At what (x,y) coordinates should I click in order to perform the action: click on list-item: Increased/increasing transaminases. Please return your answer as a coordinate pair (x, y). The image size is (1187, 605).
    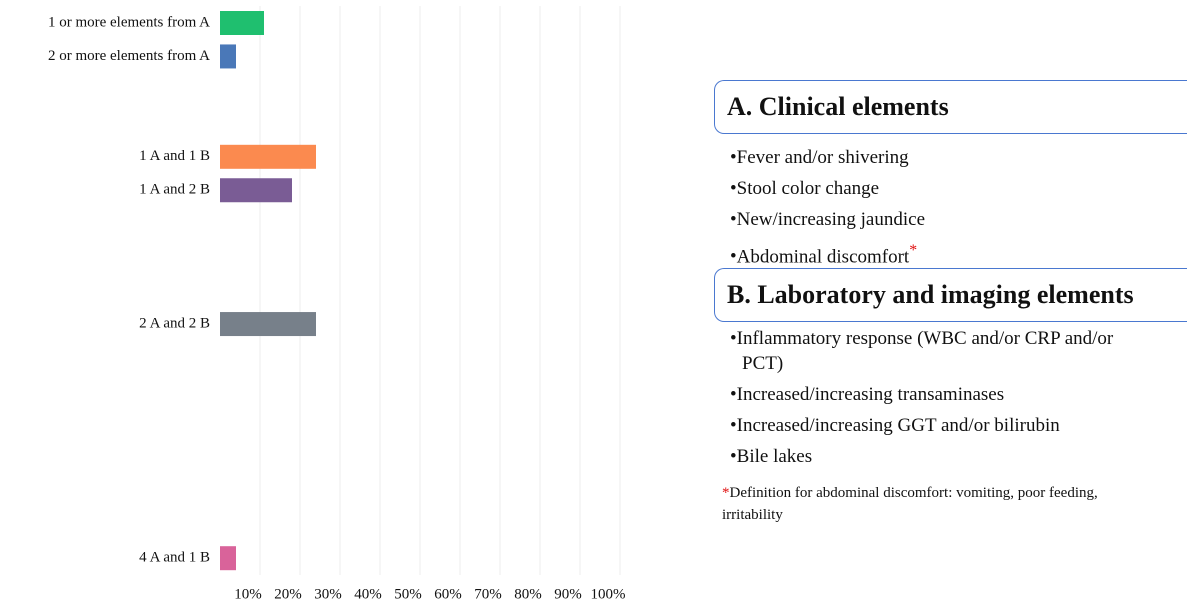
    Looking at the image, I should click on (940, 394).